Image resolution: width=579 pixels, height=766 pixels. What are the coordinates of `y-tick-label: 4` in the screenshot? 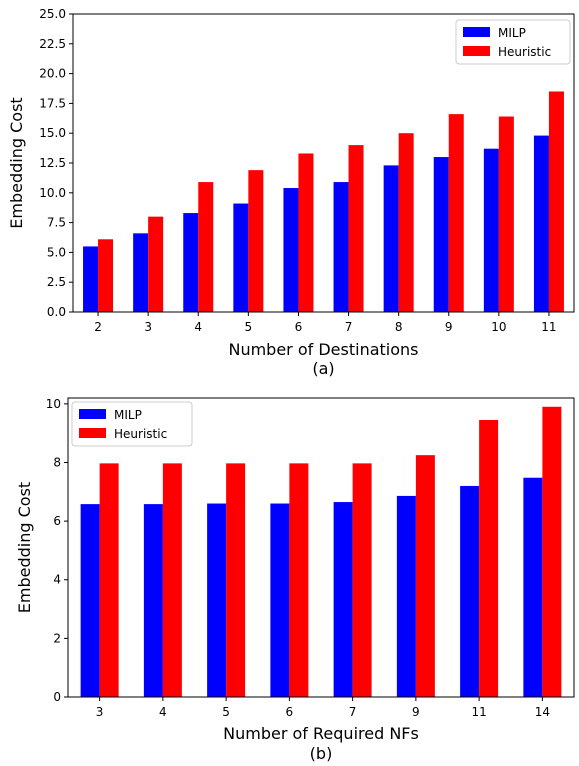 It's located at (57, 580).